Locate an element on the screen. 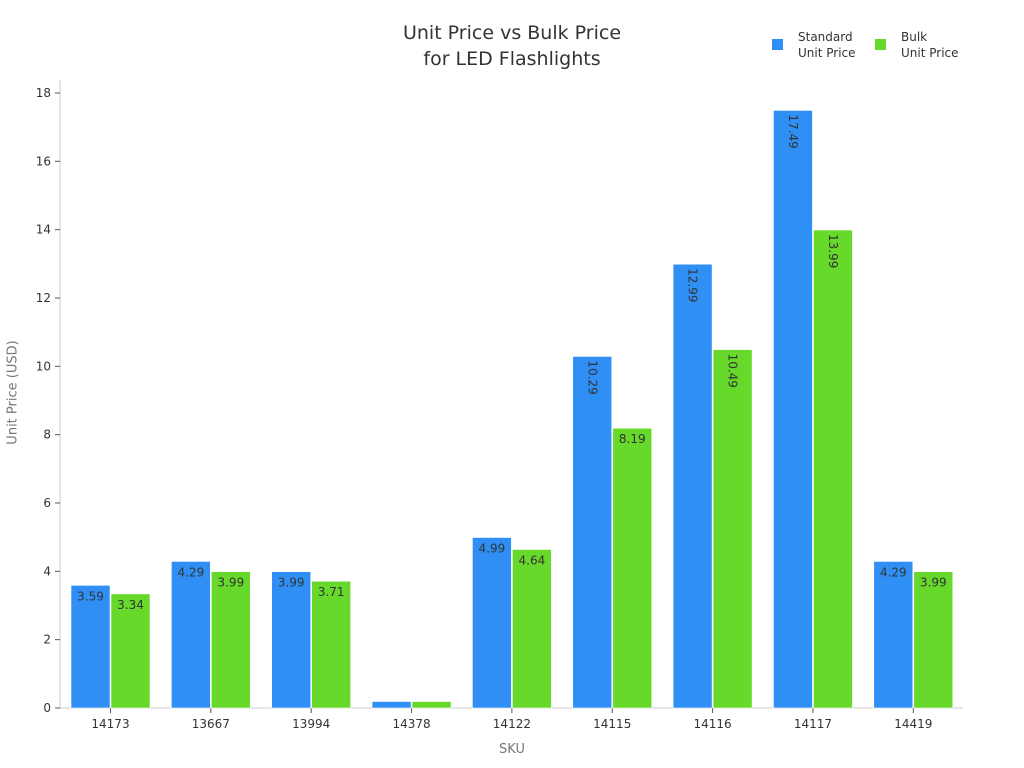 This screenshot has height=768, width=1024. bar-value-label: 4.64 is located at coordinates (532, 560).